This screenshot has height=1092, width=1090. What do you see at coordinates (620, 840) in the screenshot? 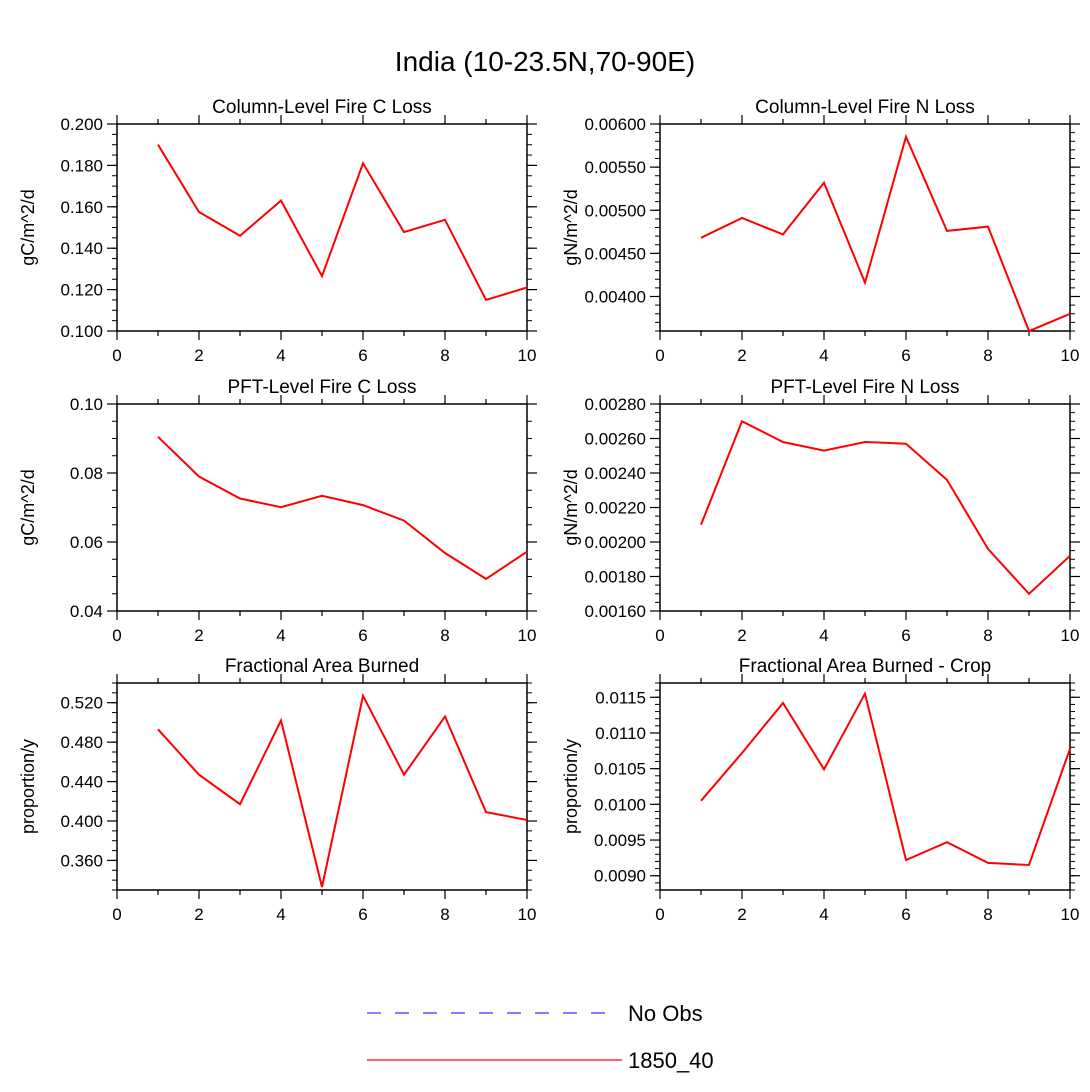
I see `y-tick-label: 0.0095` at bounding box center [620, 840].